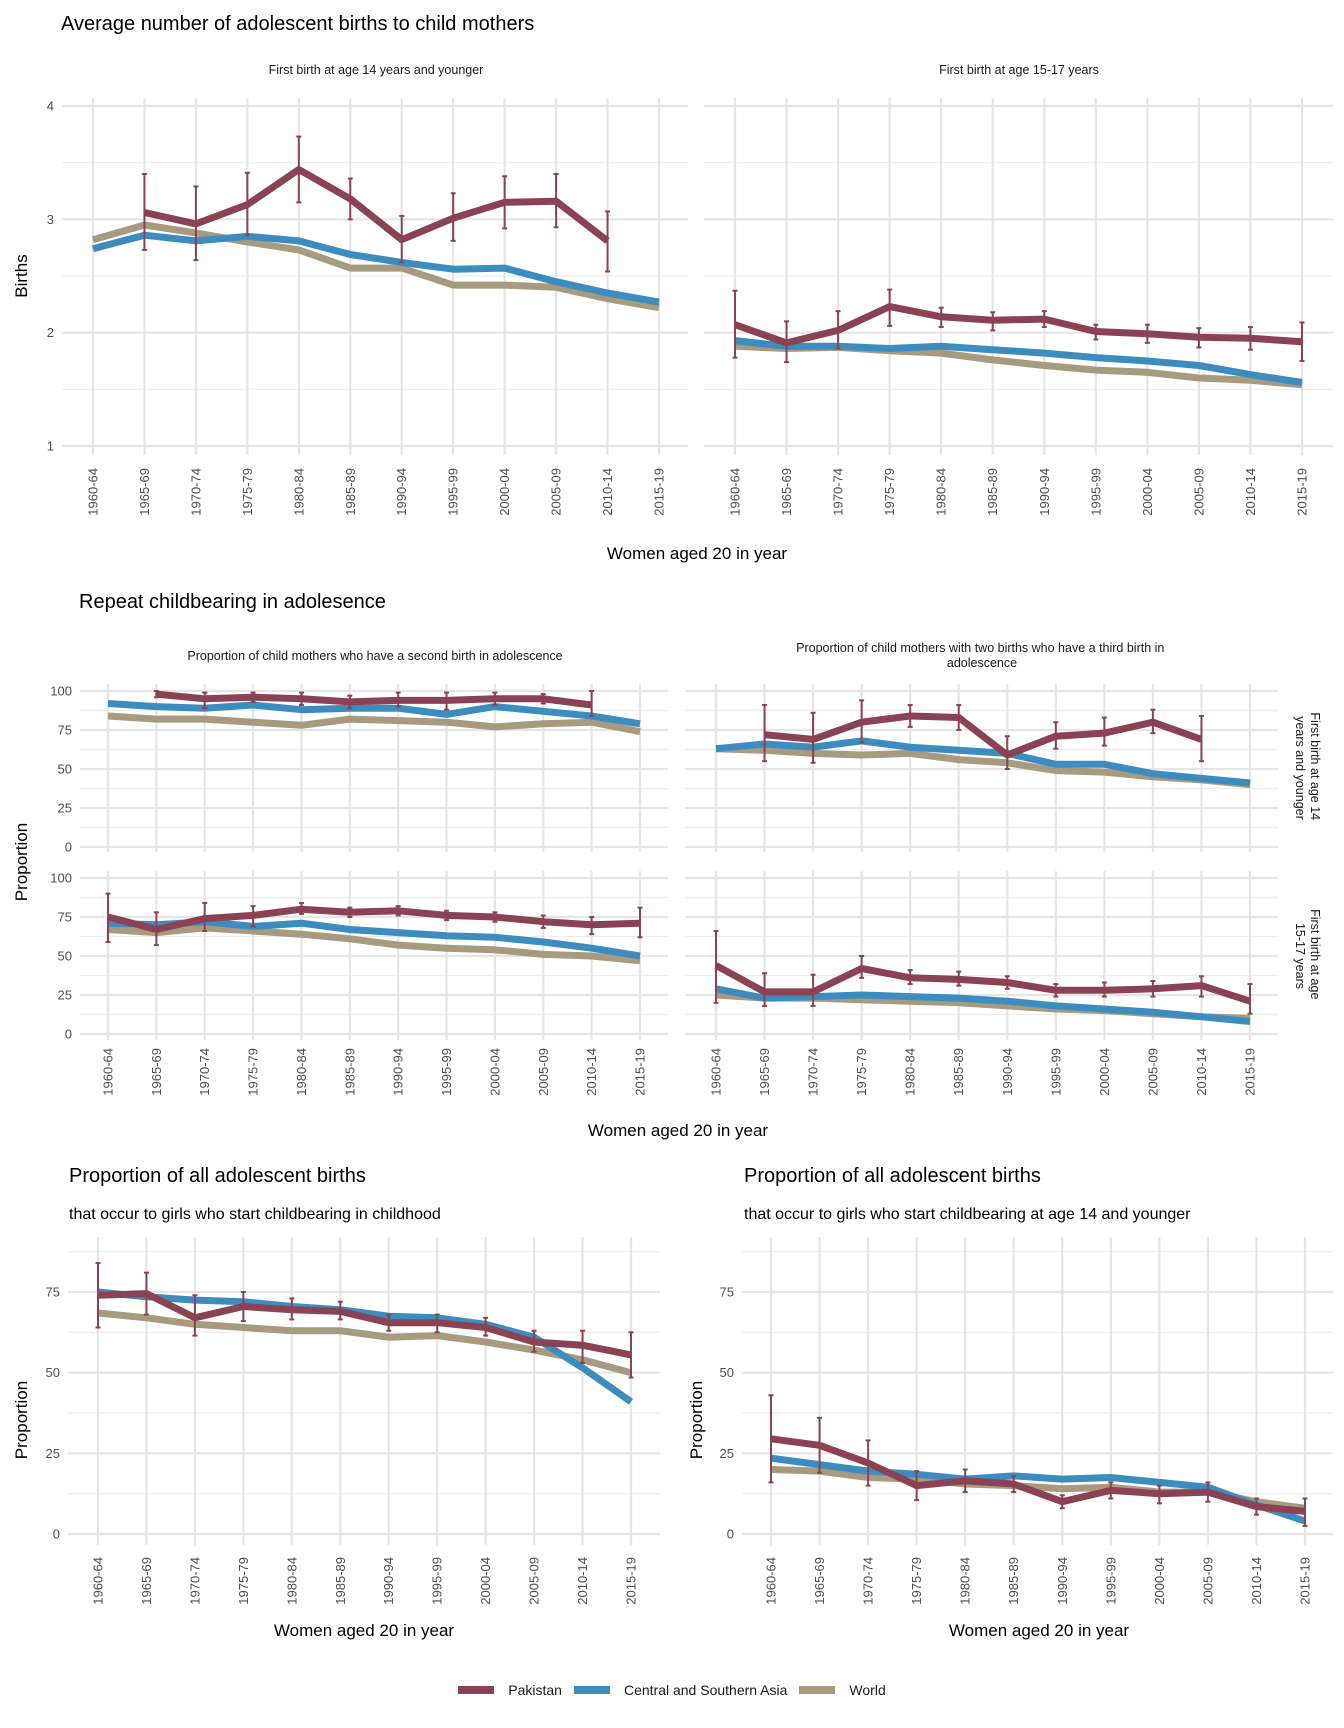 The image size is (1344, 1728). Describe the element at coordinates (705, 1690) in the screenshot. I see `legend-label-central-southern-asia: Central and Southern Asia` at that location.